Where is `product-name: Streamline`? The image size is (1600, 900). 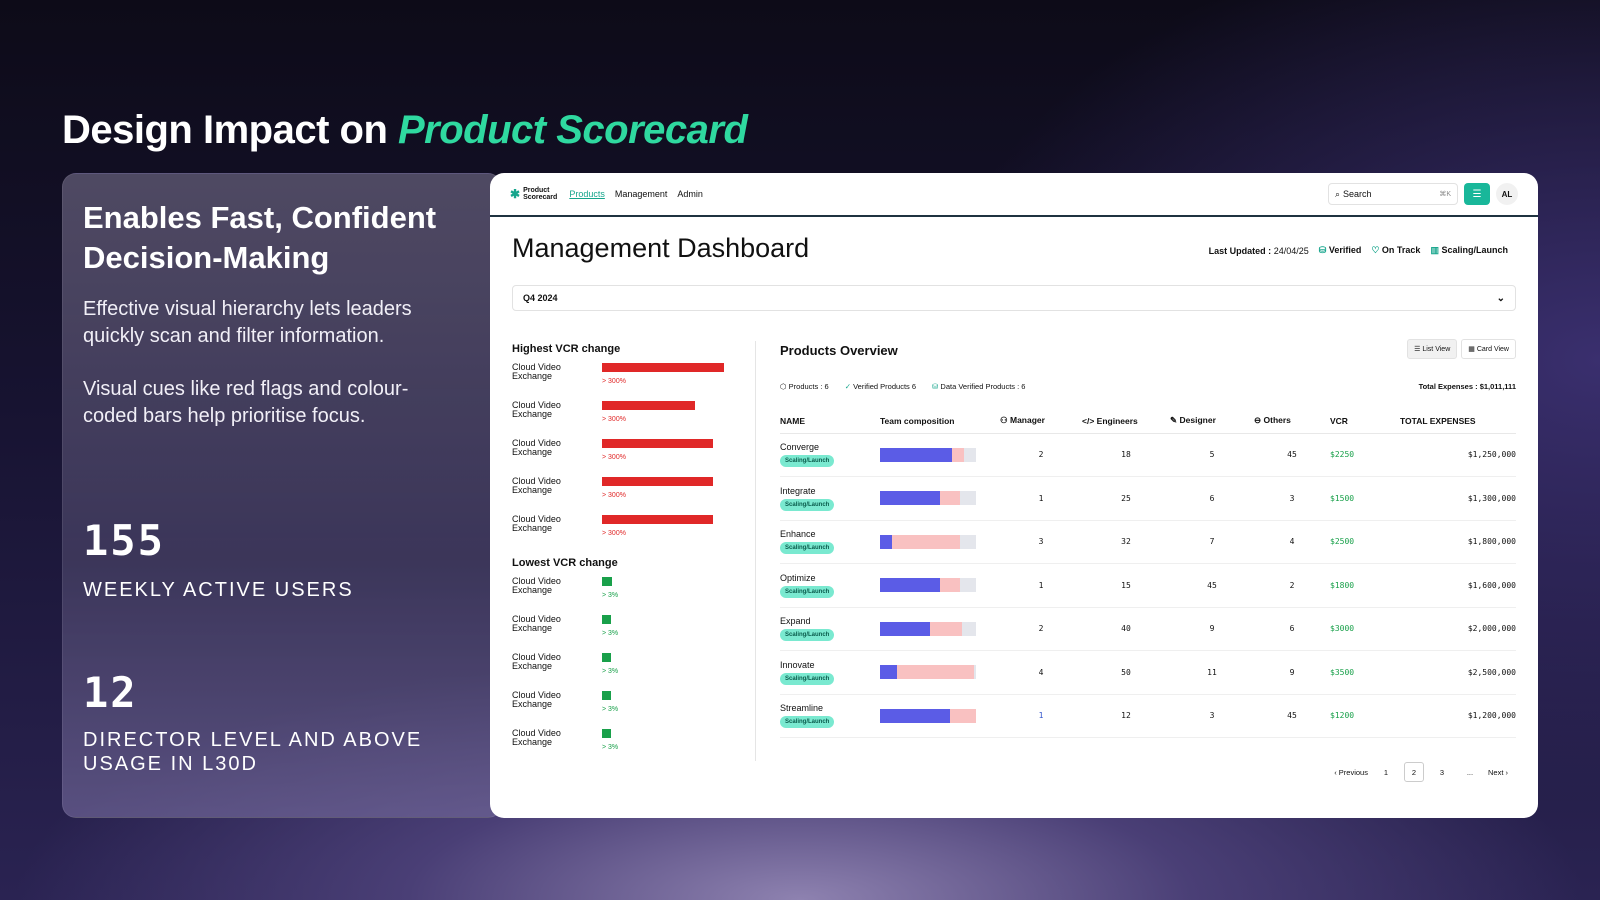 product-name: Streamline is located at coordinates (802, 708).